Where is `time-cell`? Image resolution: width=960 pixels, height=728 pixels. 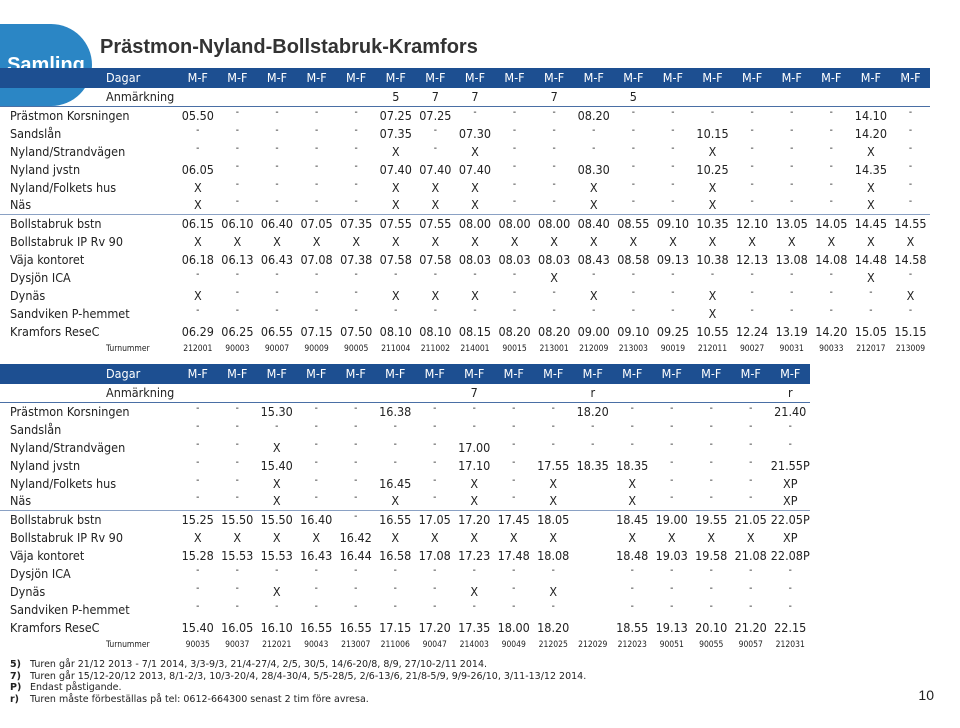 time-cell is located at coordinates (593, 484).